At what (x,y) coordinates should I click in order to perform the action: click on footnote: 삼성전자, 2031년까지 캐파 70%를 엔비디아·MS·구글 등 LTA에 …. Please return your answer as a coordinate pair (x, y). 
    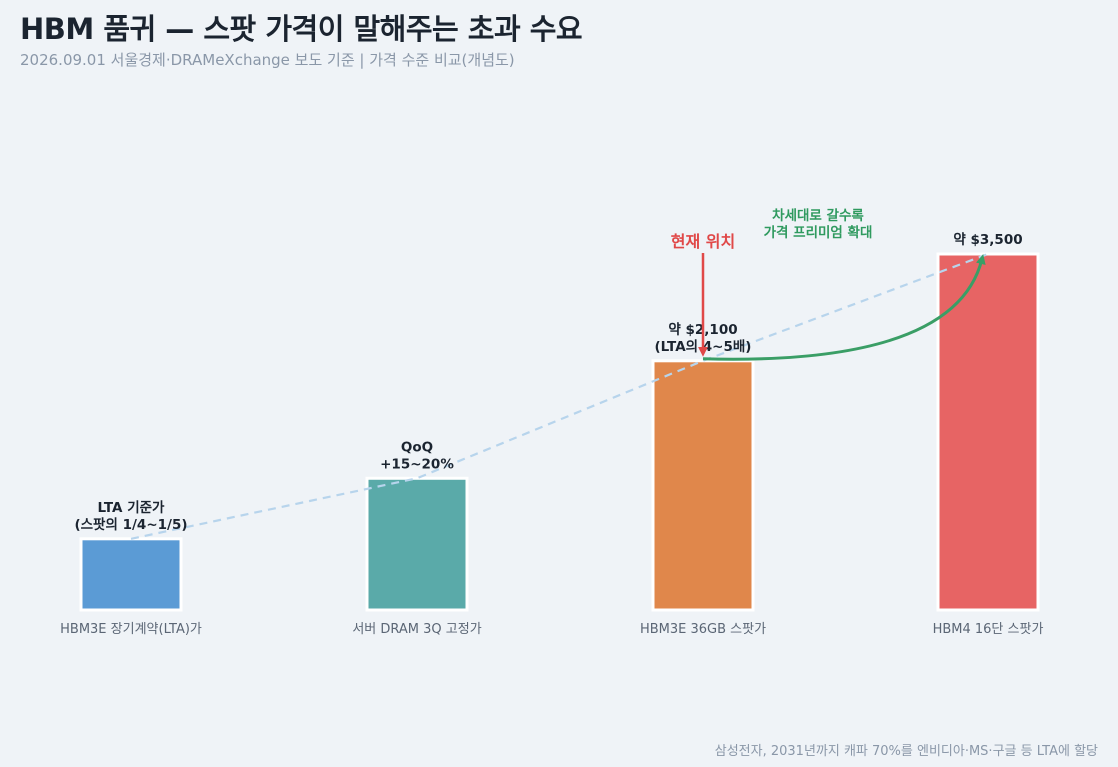
    Looking at the image, I should click on (906, 751).